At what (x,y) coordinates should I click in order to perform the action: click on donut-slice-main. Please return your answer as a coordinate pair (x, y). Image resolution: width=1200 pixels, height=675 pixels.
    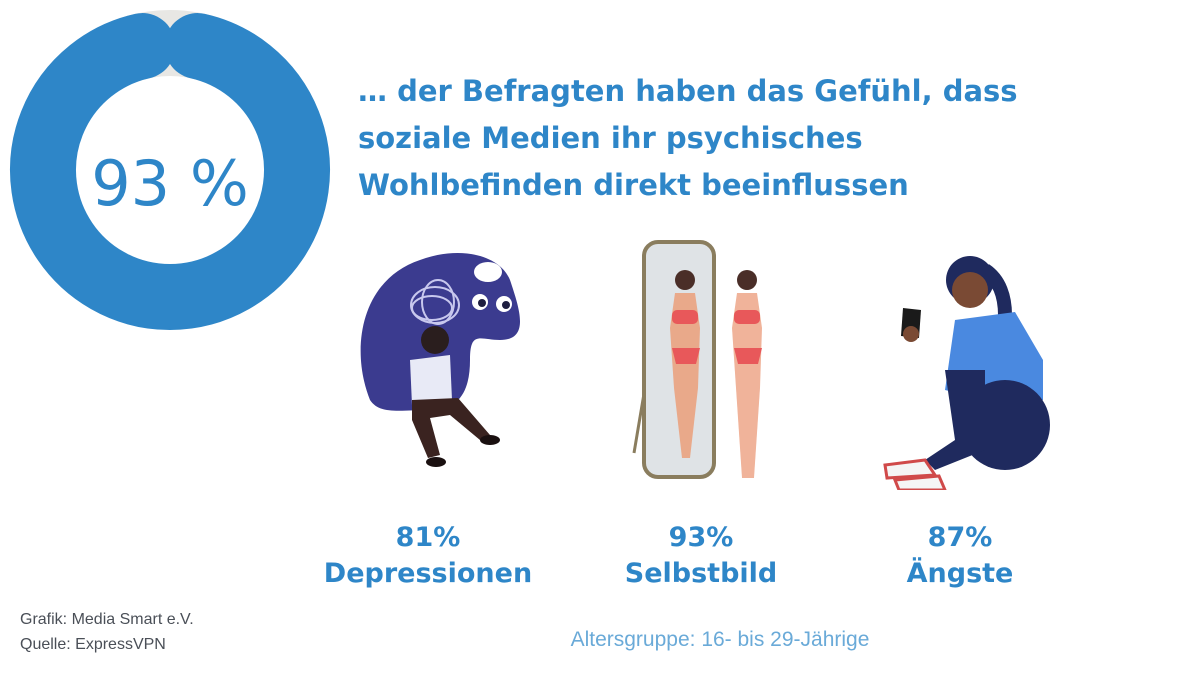
    Looking at the image, I should click on (170, 171).